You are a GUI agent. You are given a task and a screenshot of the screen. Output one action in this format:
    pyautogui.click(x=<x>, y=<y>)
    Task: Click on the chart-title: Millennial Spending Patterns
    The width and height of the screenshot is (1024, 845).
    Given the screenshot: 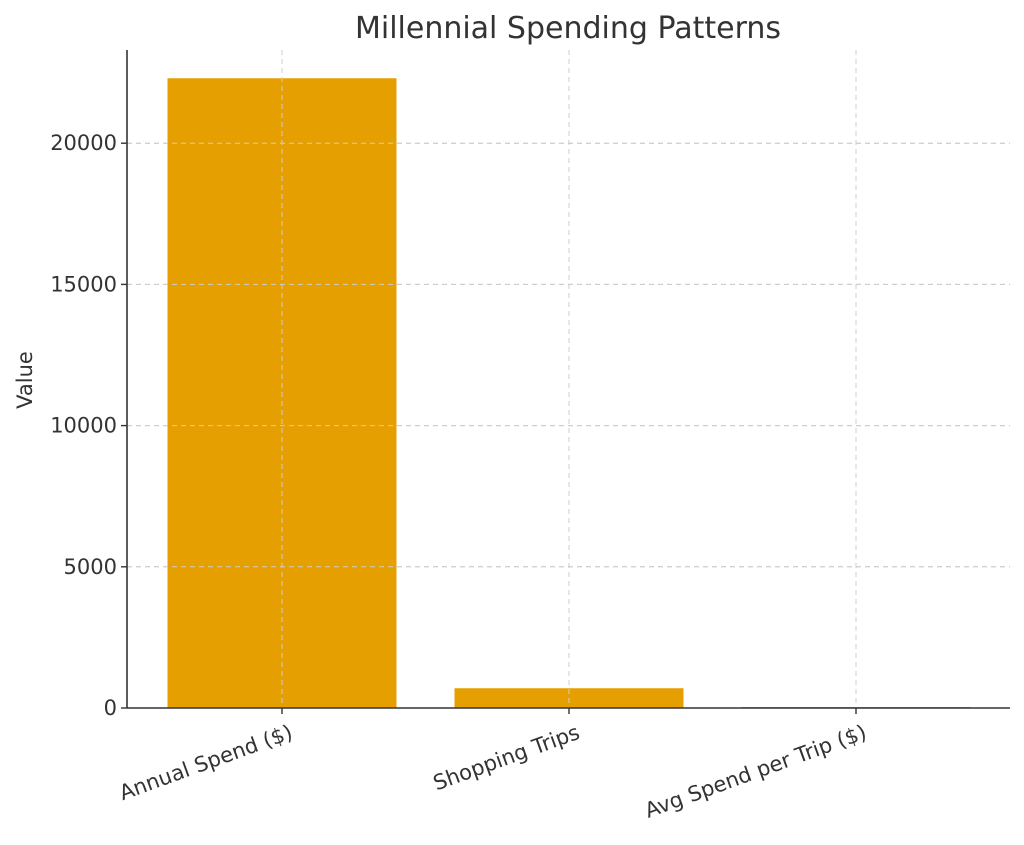 What is the action you would take?
    pyautogui.click(x=568, y=28)
    